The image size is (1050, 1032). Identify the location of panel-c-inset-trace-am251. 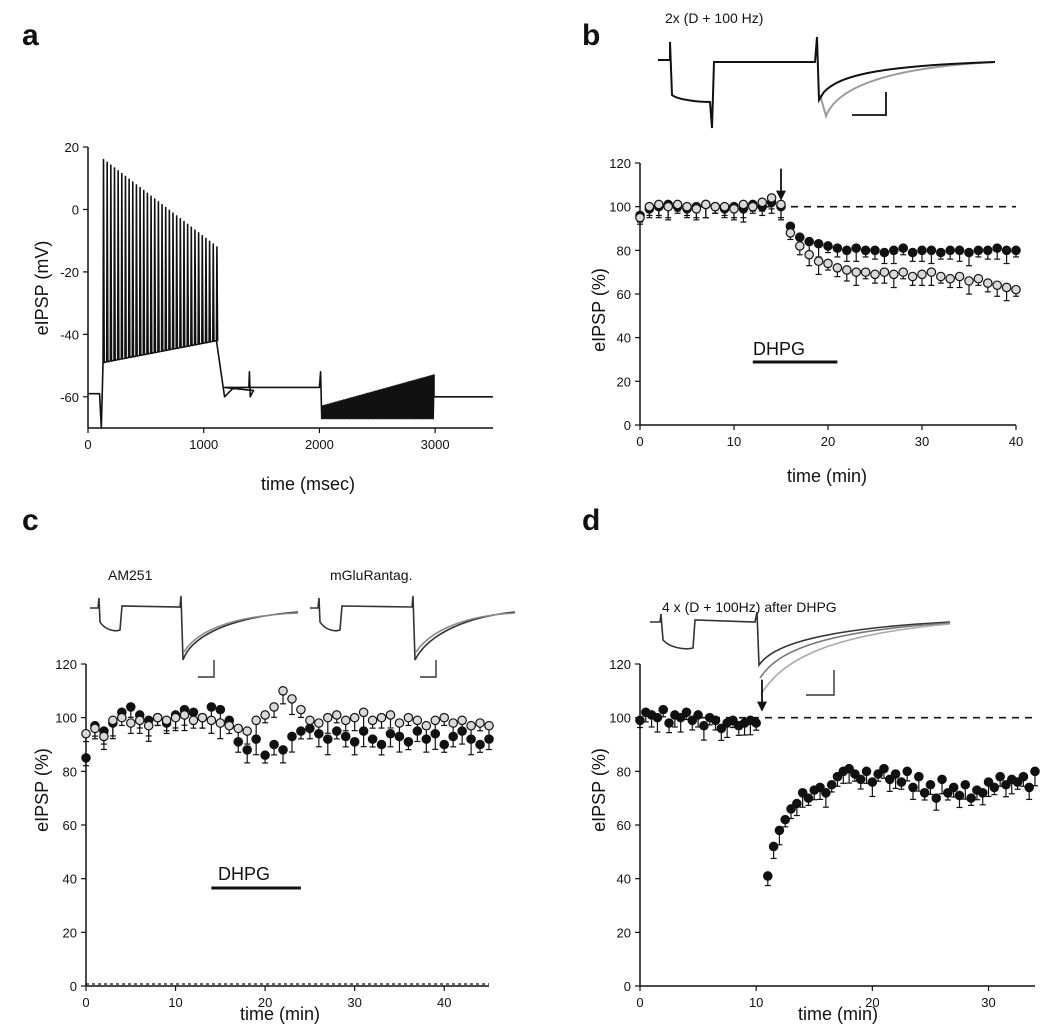
(194, 636).